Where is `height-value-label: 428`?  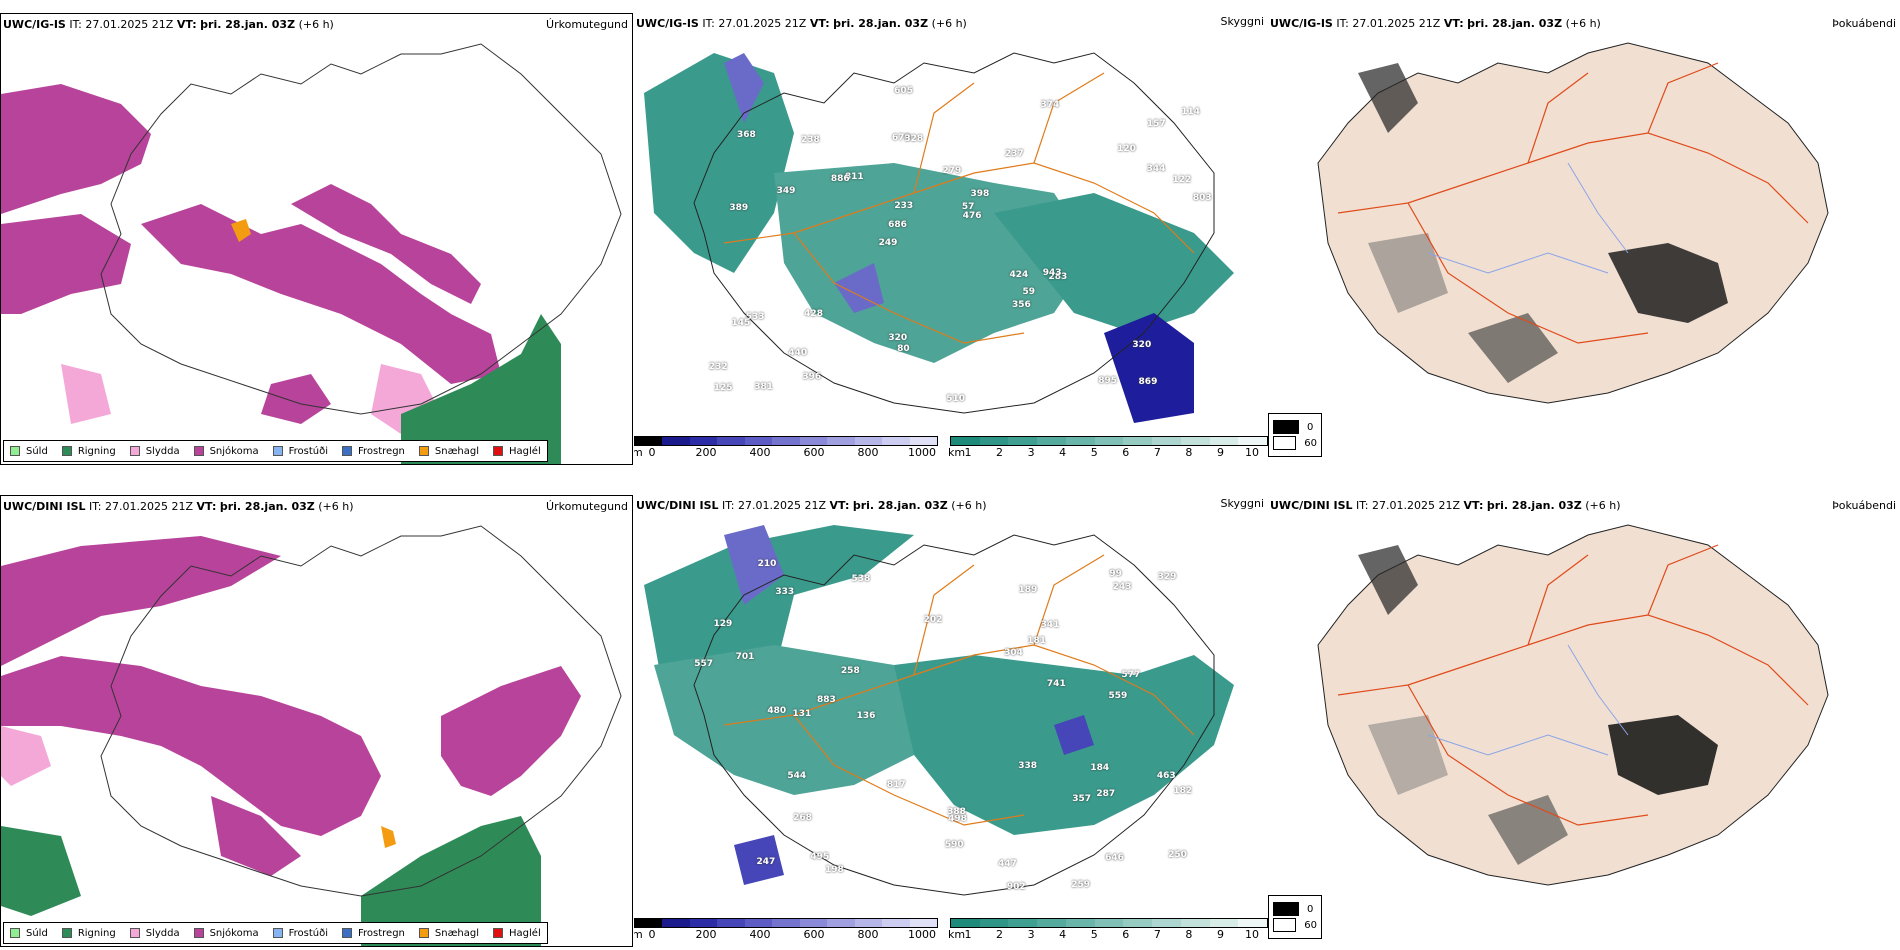
height-value-label: 428 is located at coordinates (813, 314).